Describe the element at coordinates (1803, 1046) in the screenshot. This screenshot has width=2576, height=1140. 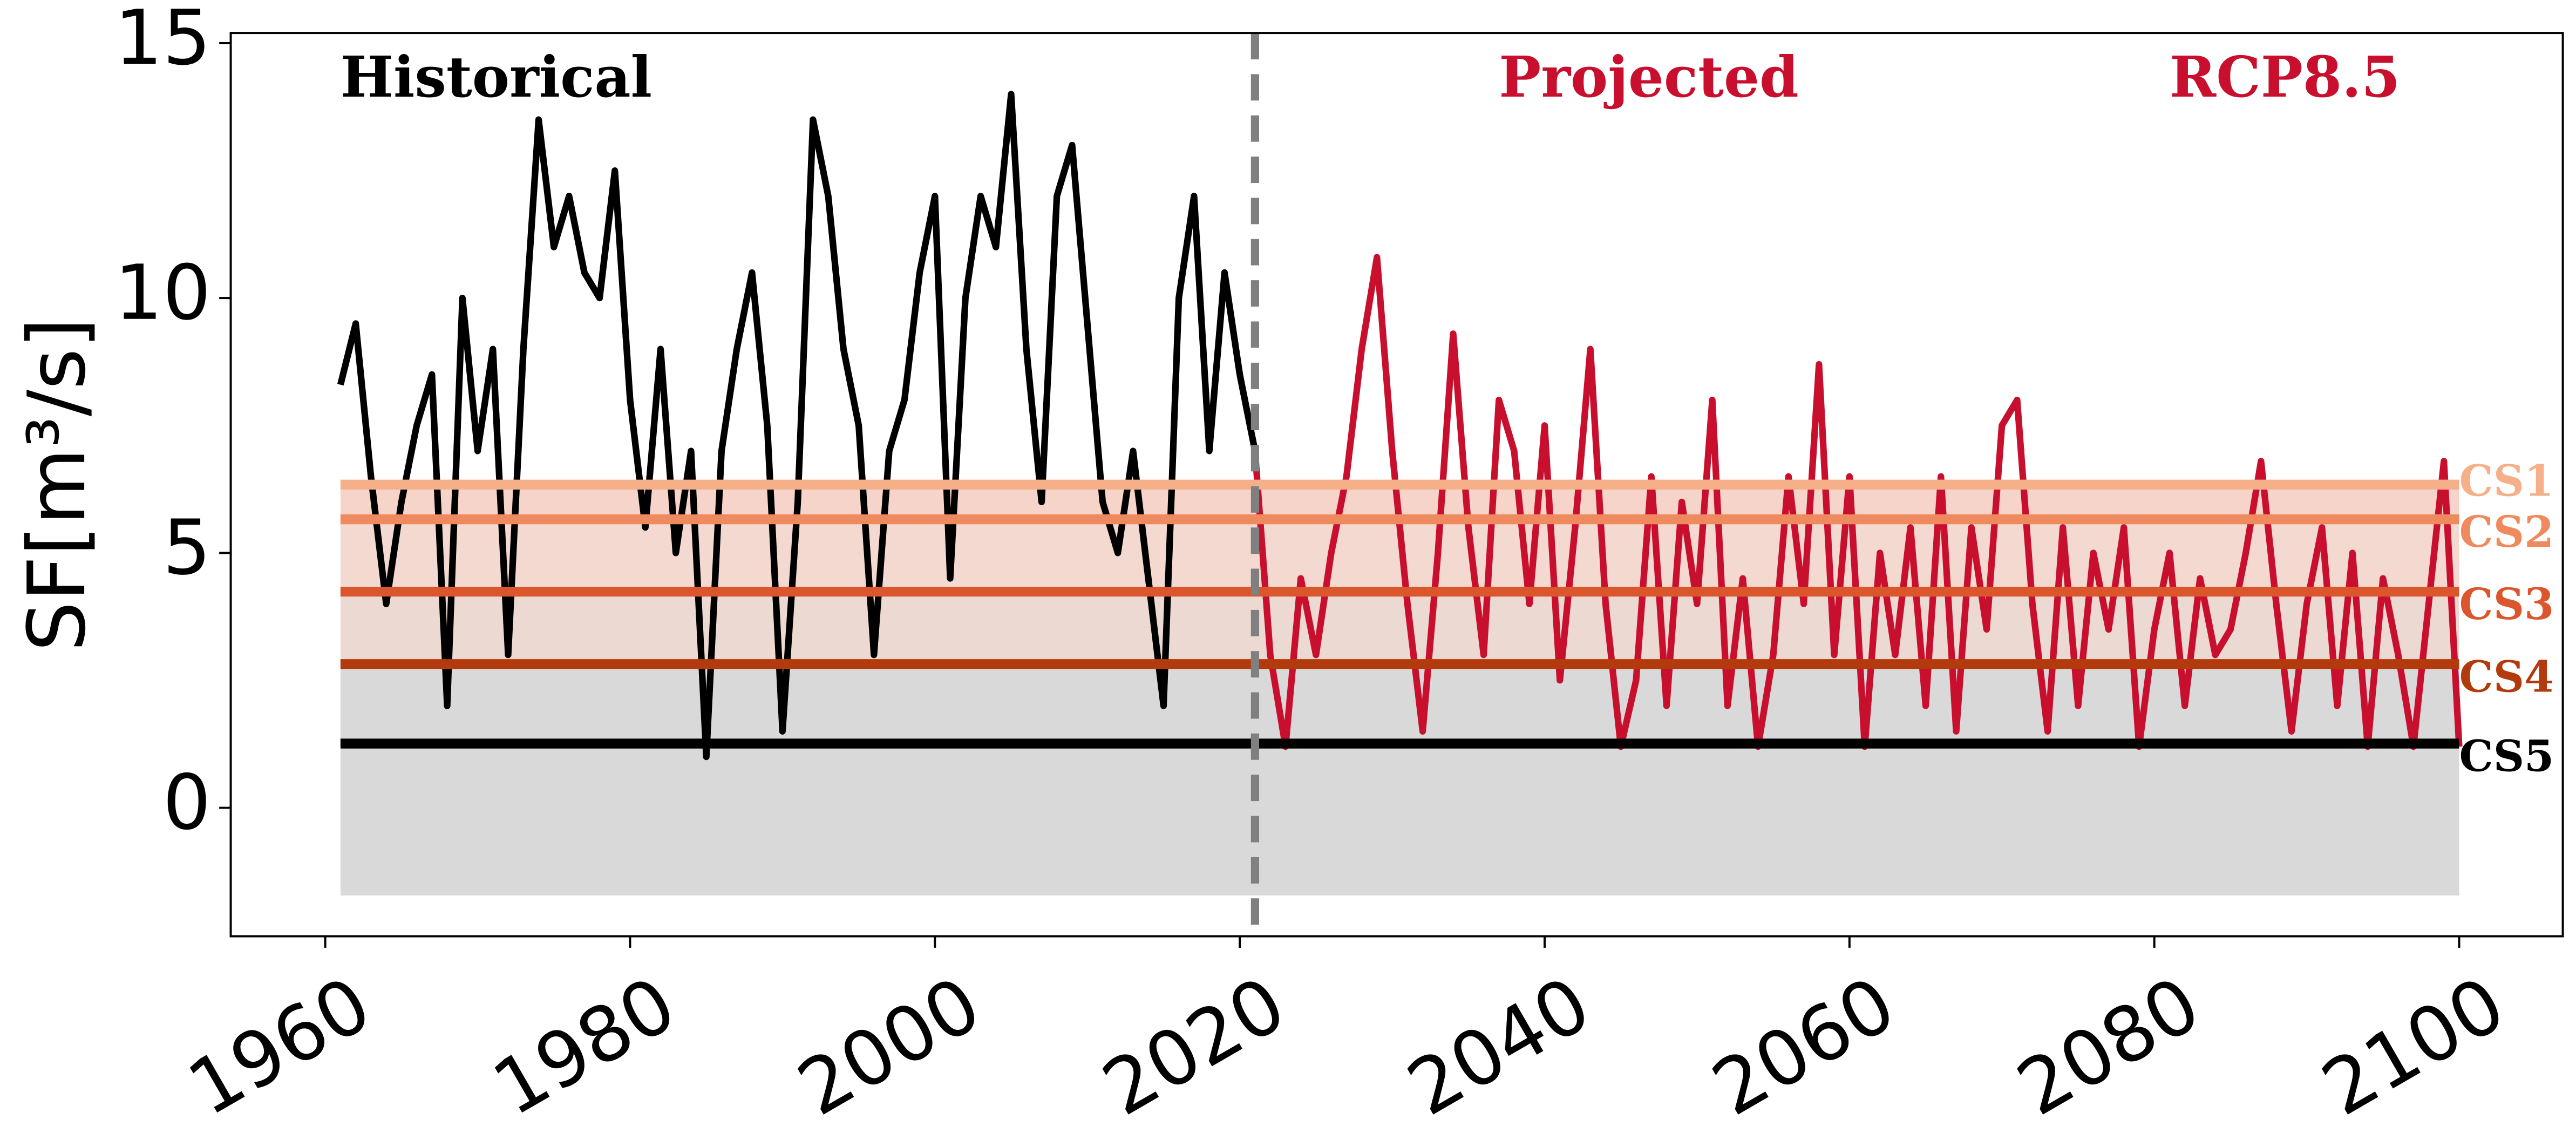
I see `x-tick-label: 2060` at that location.